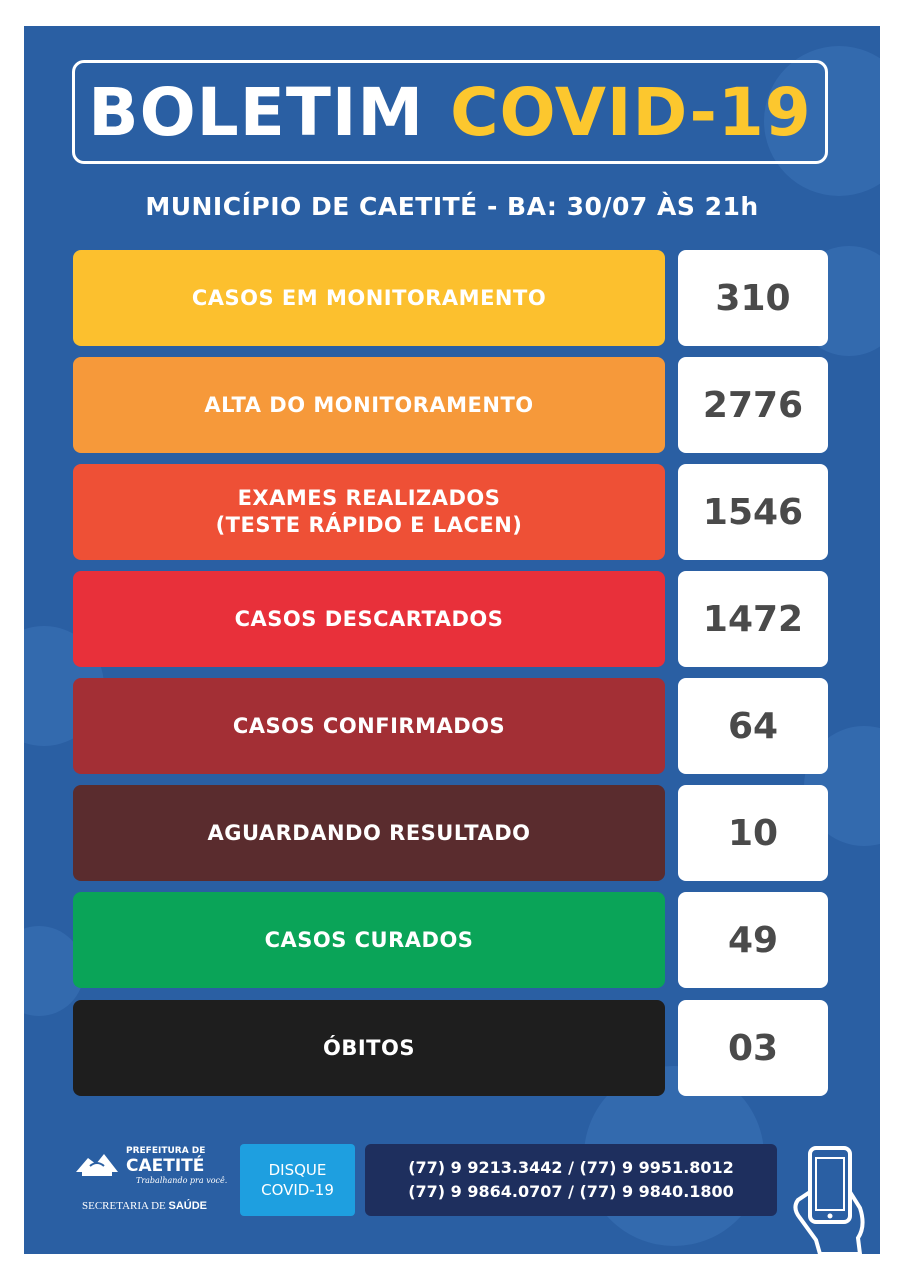 The width and height of the screenshot is (904, 1280). What do you see at coordinates (97, 1165) in the screenshot?
I see `city-hall-emblem-icon` at bounding box center [97, 1165].